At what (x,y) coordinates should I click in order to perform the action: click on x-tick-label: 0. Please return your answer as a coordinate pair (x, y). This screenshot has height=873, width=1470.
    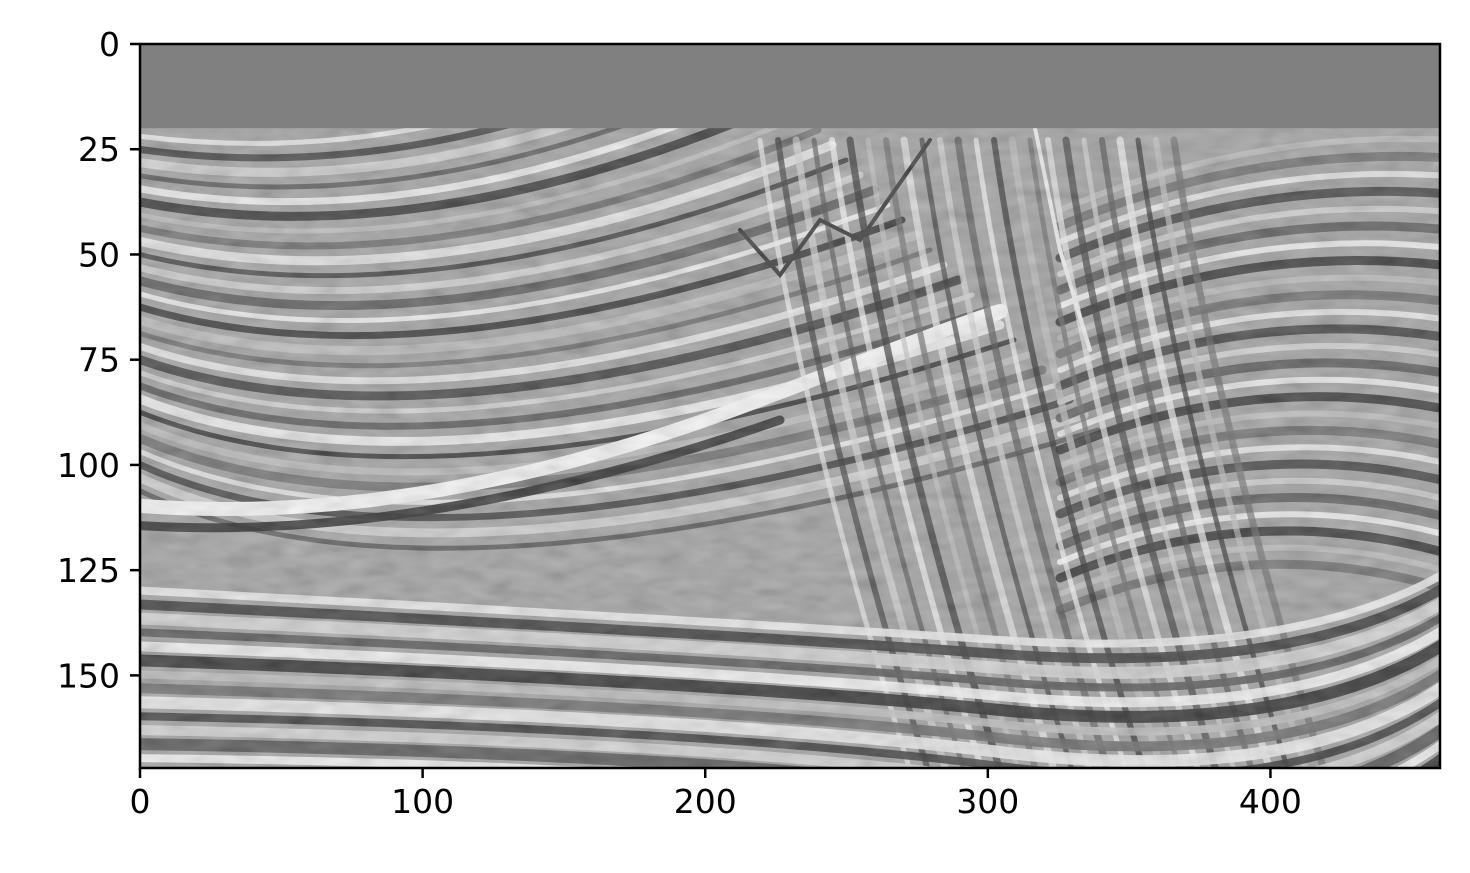
    Looking at the image, I should click on (140, 801).